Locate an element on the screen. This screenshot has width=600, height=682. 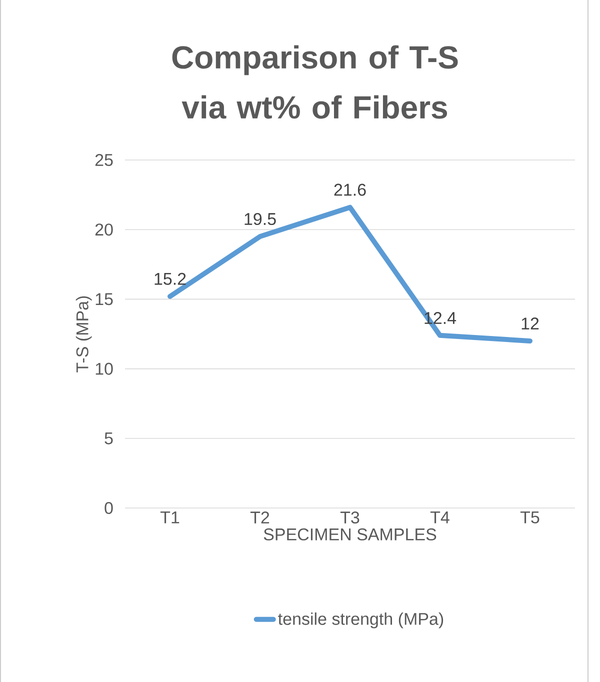
y-tick-label: 5 is located at coordinates (108, 438).